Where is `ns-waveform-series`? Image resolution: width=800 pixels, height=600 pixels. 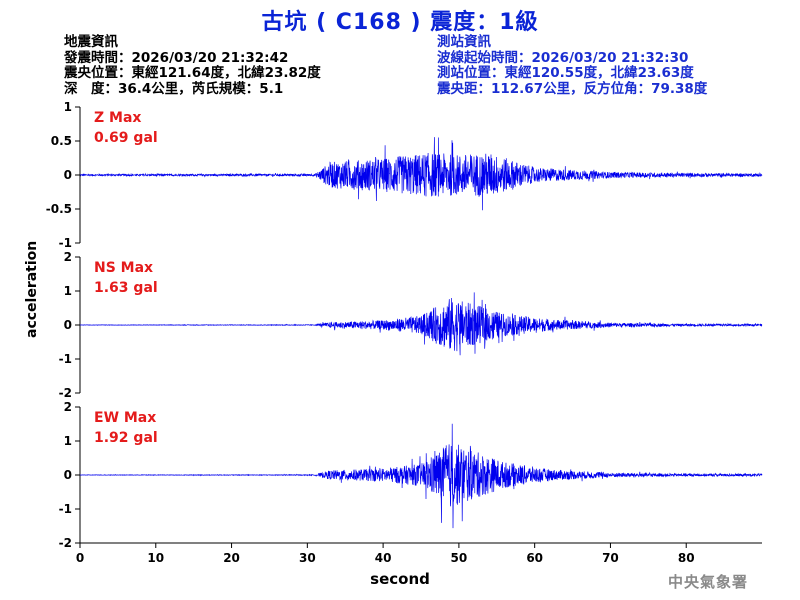
ns-waveform-series is located at coordinates (421, 324).